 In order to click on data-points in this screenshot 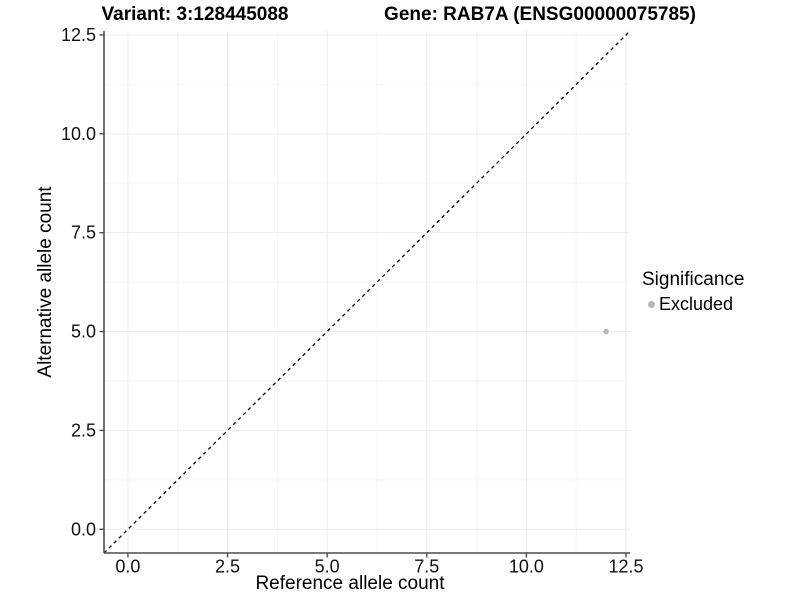, I will do `click(606, 331)`.